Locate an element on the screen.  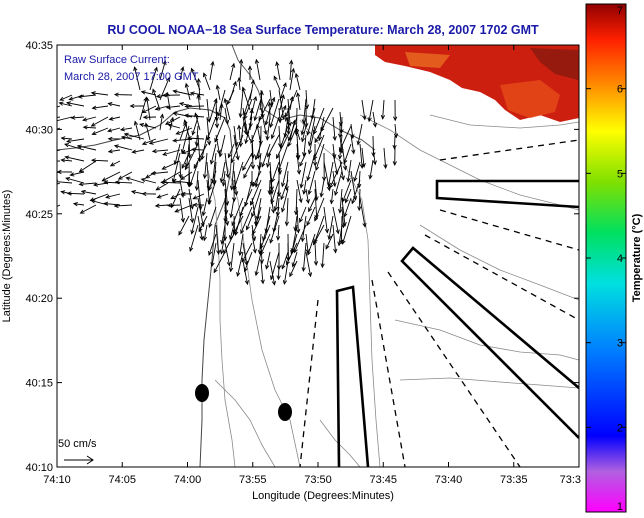
x-tick-label: 73:3 is located at coordinates (570, 480).